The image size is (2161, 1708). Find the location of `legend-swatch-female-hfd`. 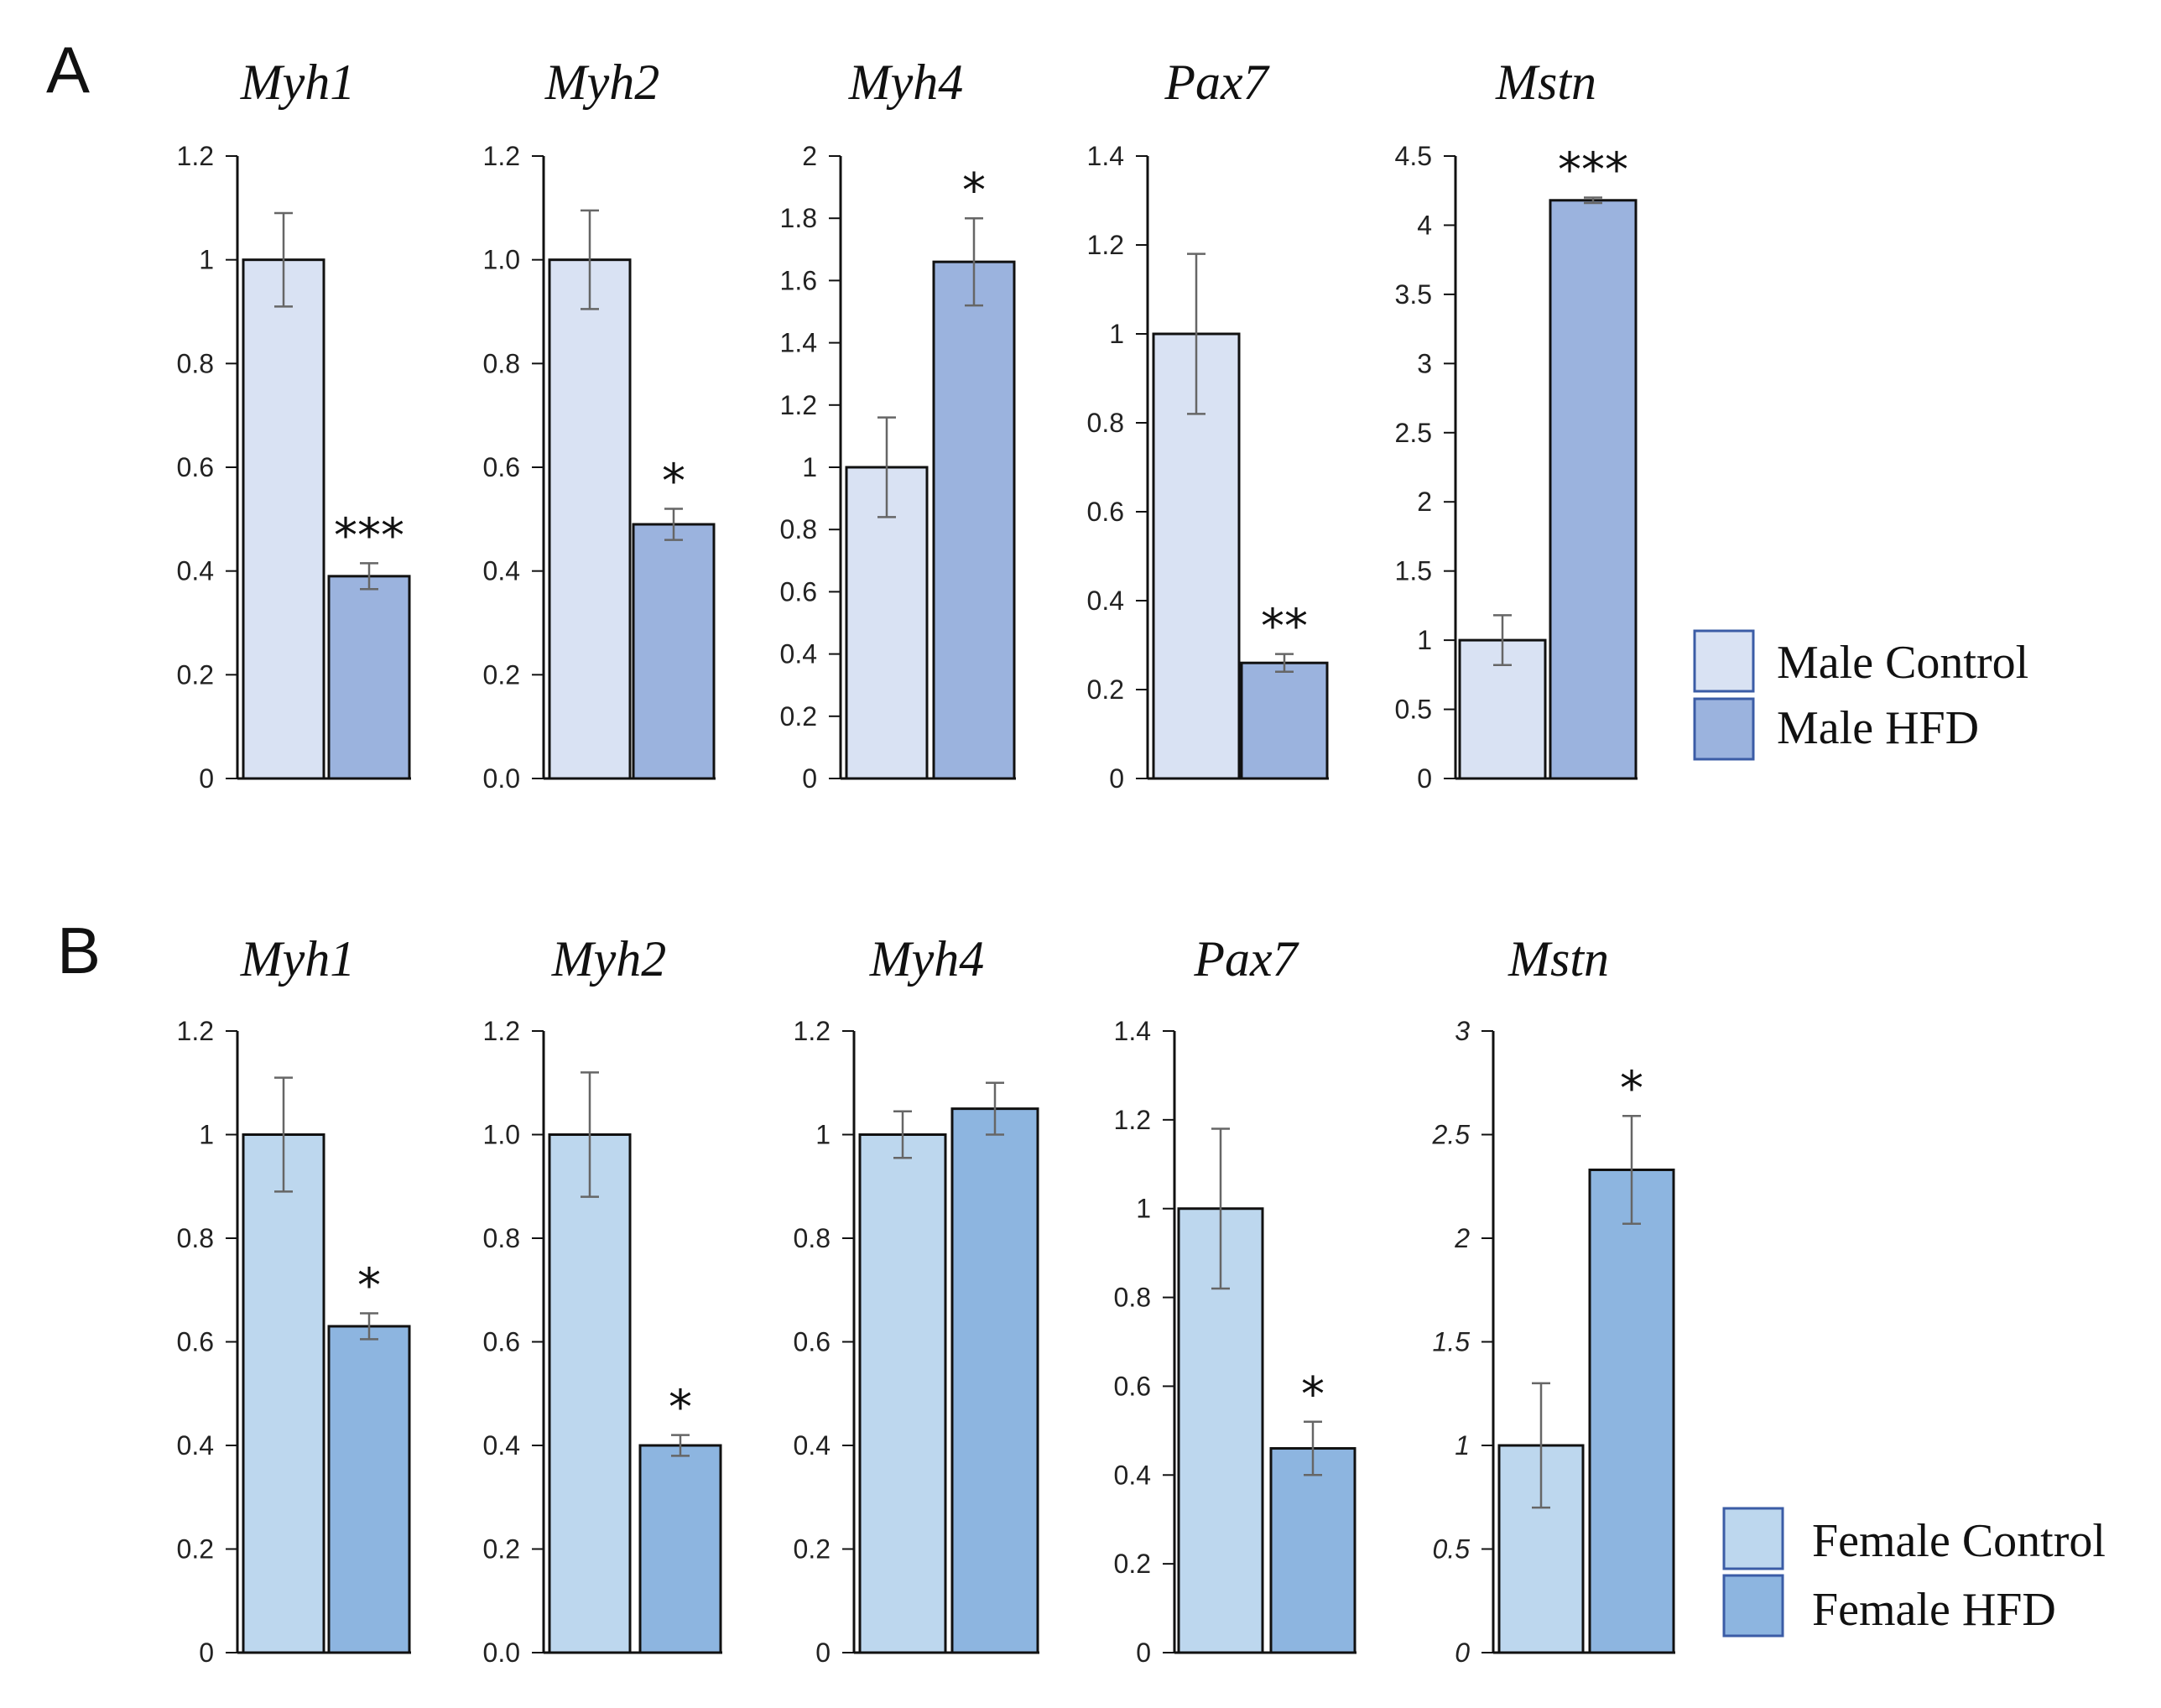

legend-swatch-female-hfd is located at coordinates (1753, 1606).